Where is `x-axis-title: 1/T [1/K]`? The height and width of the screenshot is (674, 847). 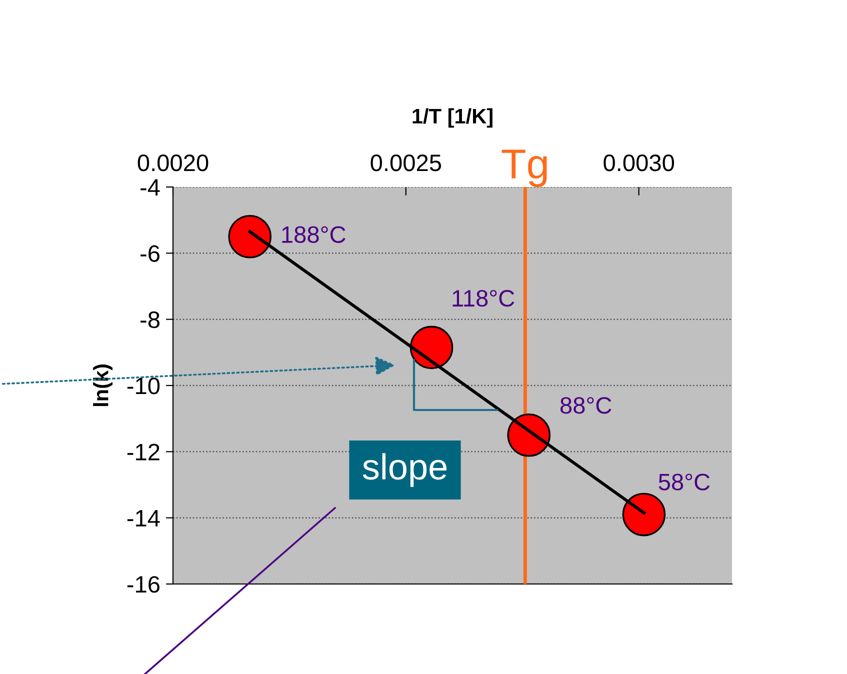
x-axis-title: 1/T [1/K] is located at coordinates (452, 118).